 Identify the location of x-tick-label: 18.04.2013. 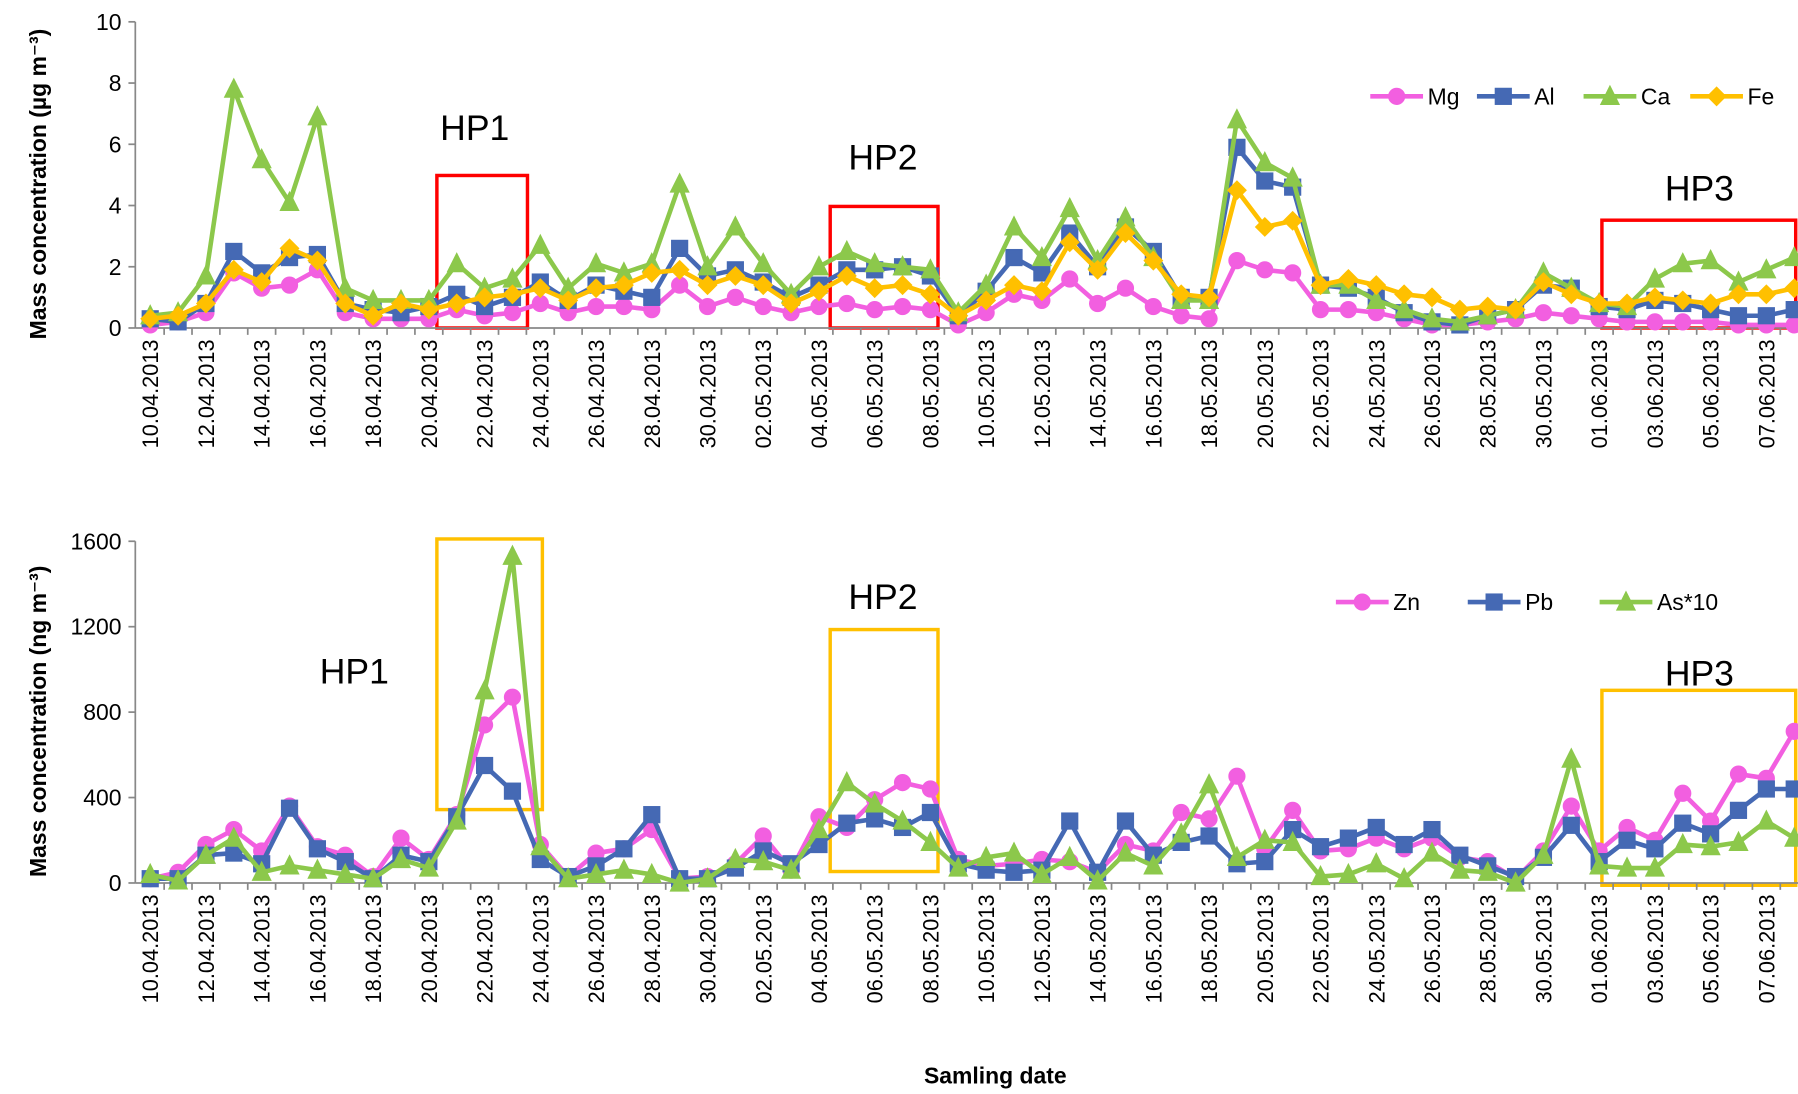
(373, 393).